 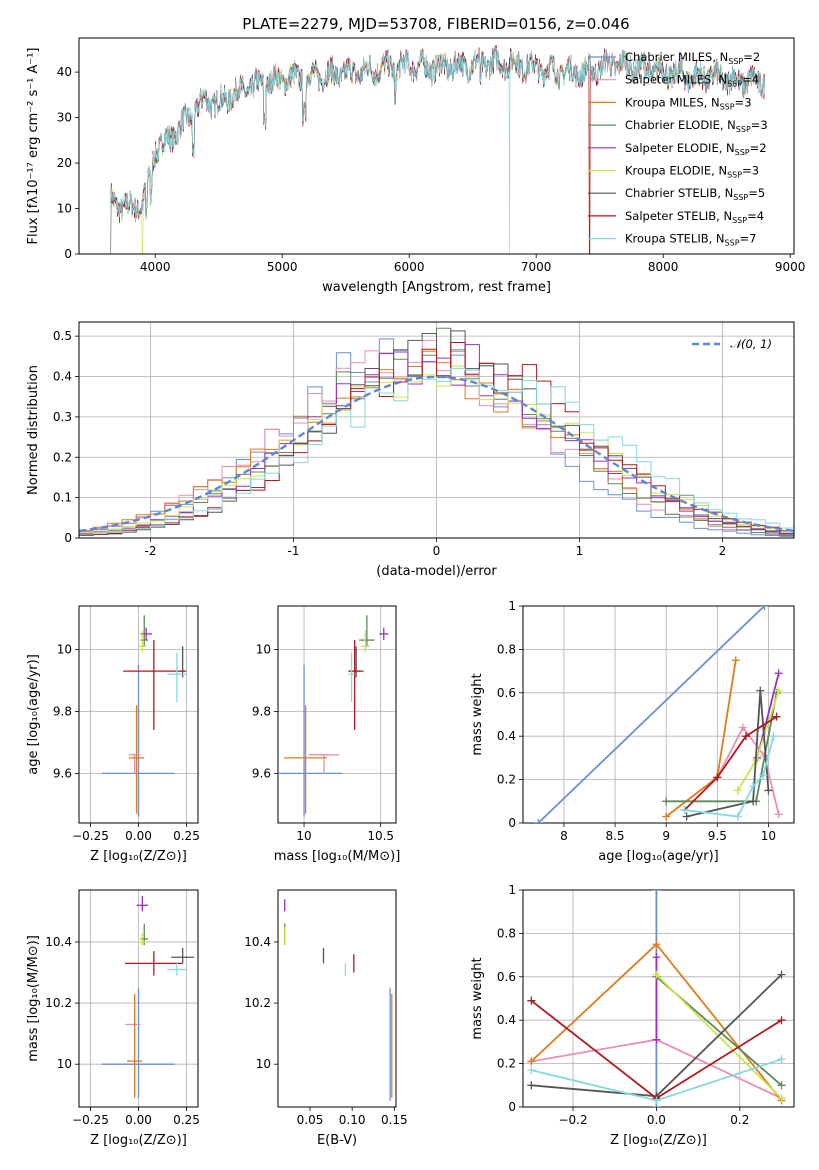 What do you see at coordinates (761, 193) in the screenshot?
I see `legend-nssp-value: 5` at bounding box center [761, 193].